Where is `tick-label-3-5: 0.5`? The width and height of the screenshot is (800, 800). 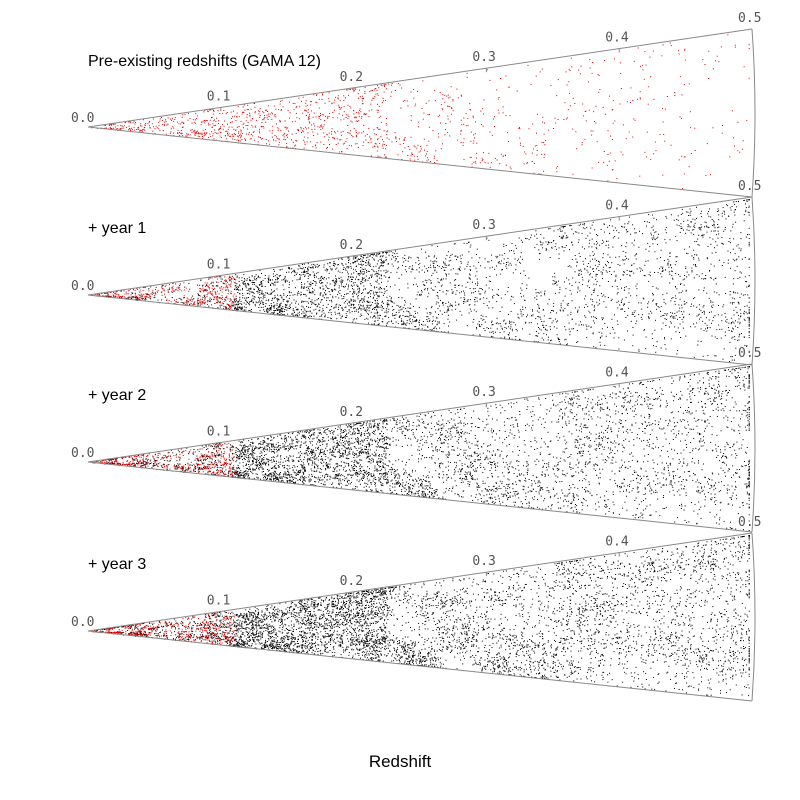 tick-label-3-5: 0.5 is located at coordinates (749, 353).